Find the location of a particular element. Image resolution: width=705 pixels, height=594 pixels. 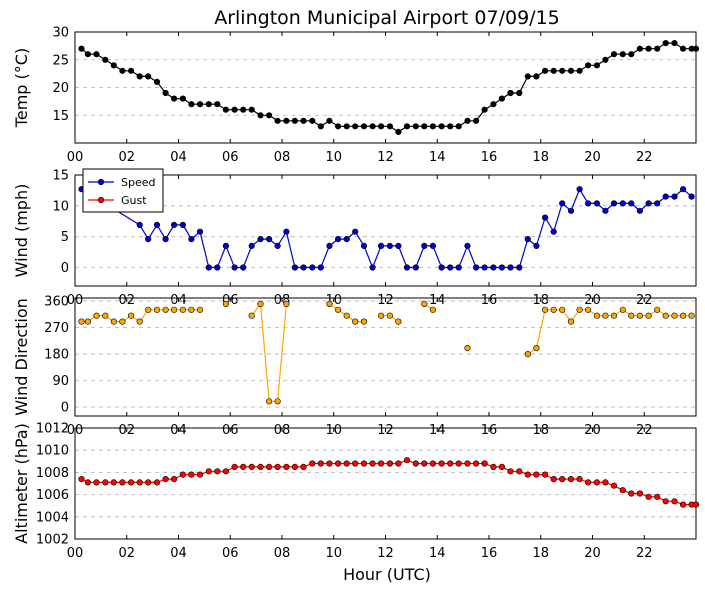

x-tick-label: 14 is located at coordinates (437, 553).